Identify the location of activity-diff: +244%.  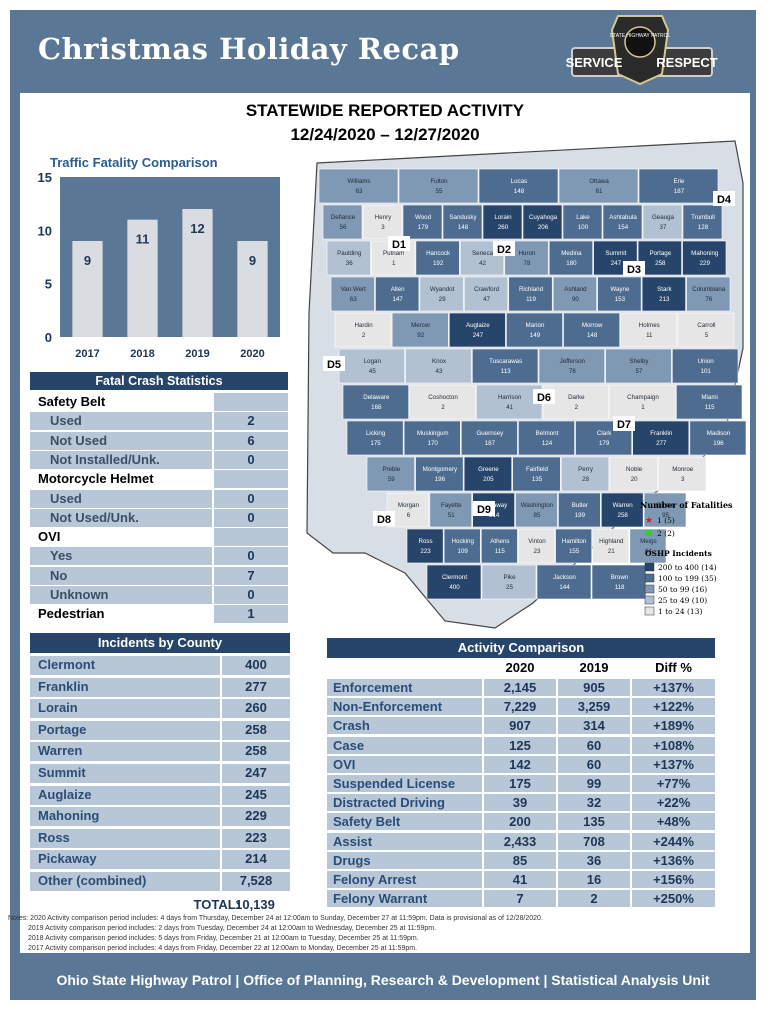
(673, 841).